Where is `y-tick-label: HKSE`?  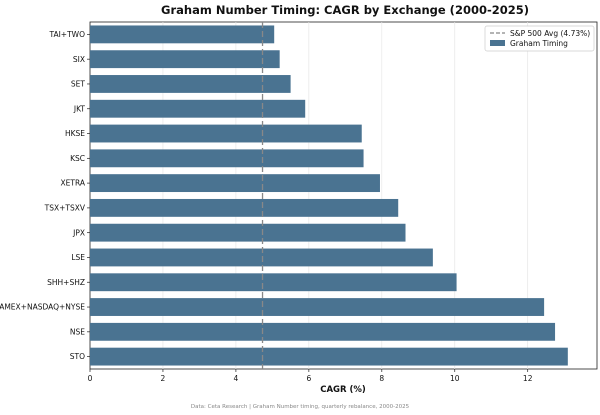
y-tick-label: HKSE is located at coordinates (75, 133).